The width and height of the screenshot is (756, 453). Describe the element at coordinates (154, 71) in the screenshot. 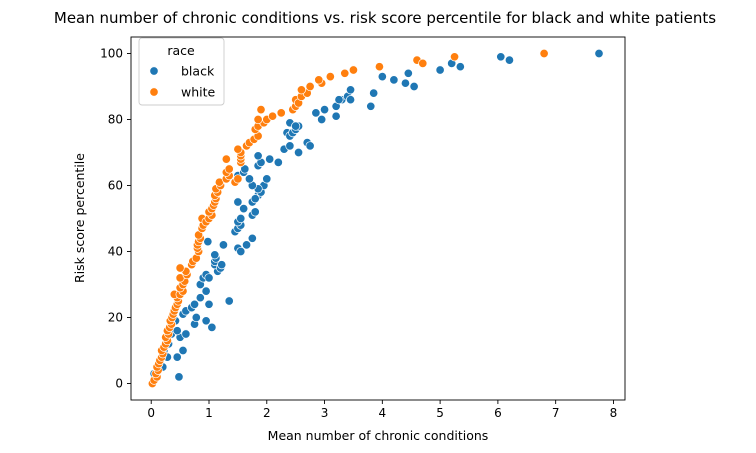

I see `legend-marker-black` at that location.